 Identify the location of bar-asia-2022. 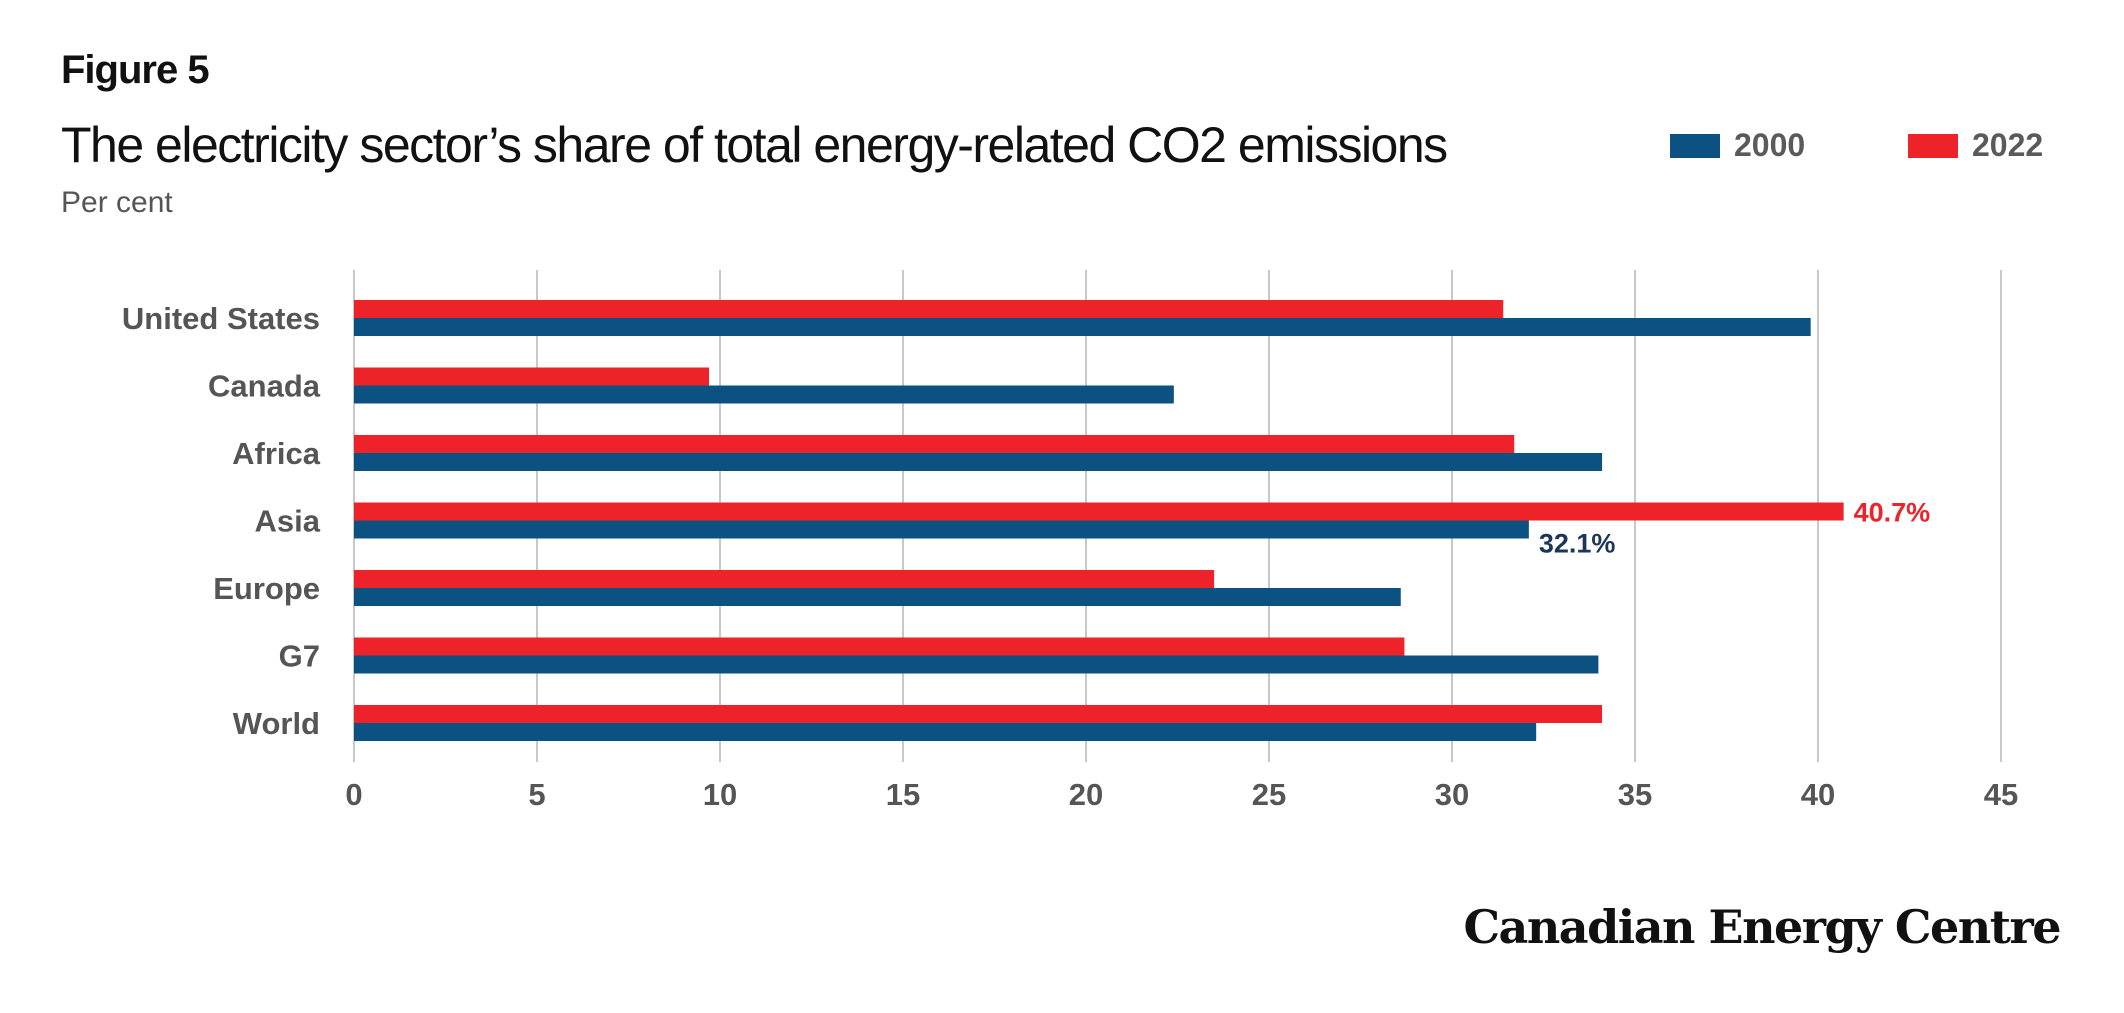
(1099, 511).